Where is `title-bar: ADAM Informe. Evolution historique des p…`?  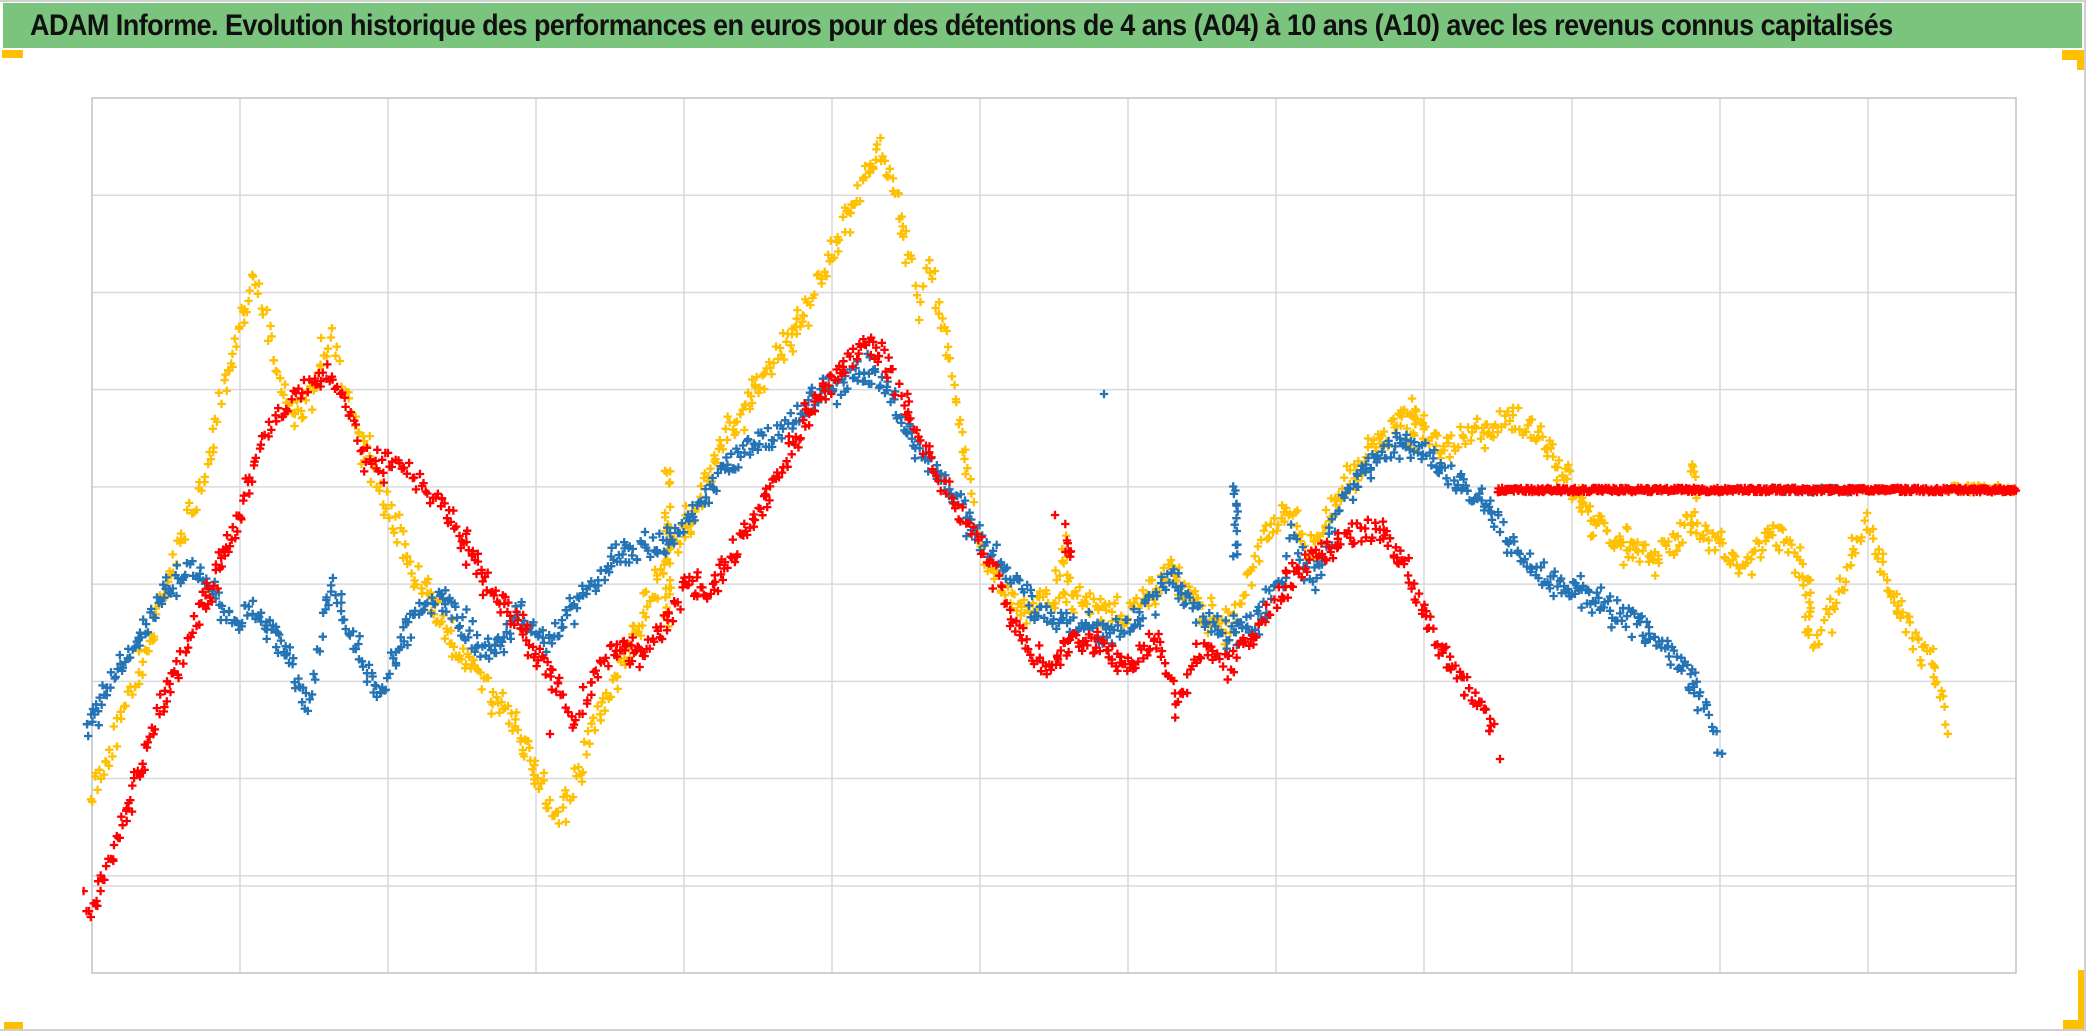 title-bar: ADAM Informe. Evolution historique des p… is located at coordinates (1042, 25).